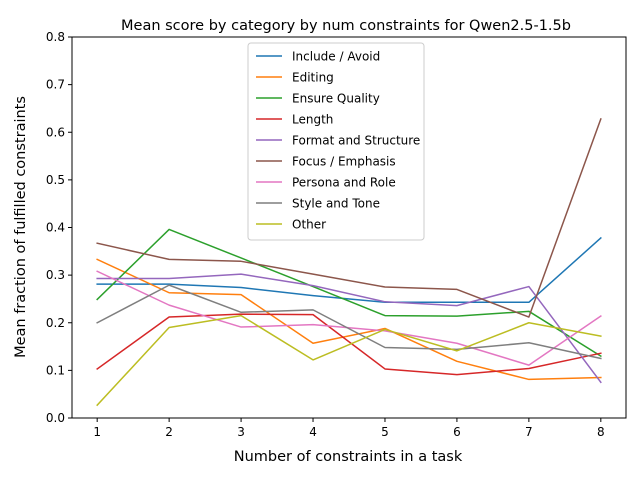  I want to click on y-tick-label: 0.4, so click(55, 228).